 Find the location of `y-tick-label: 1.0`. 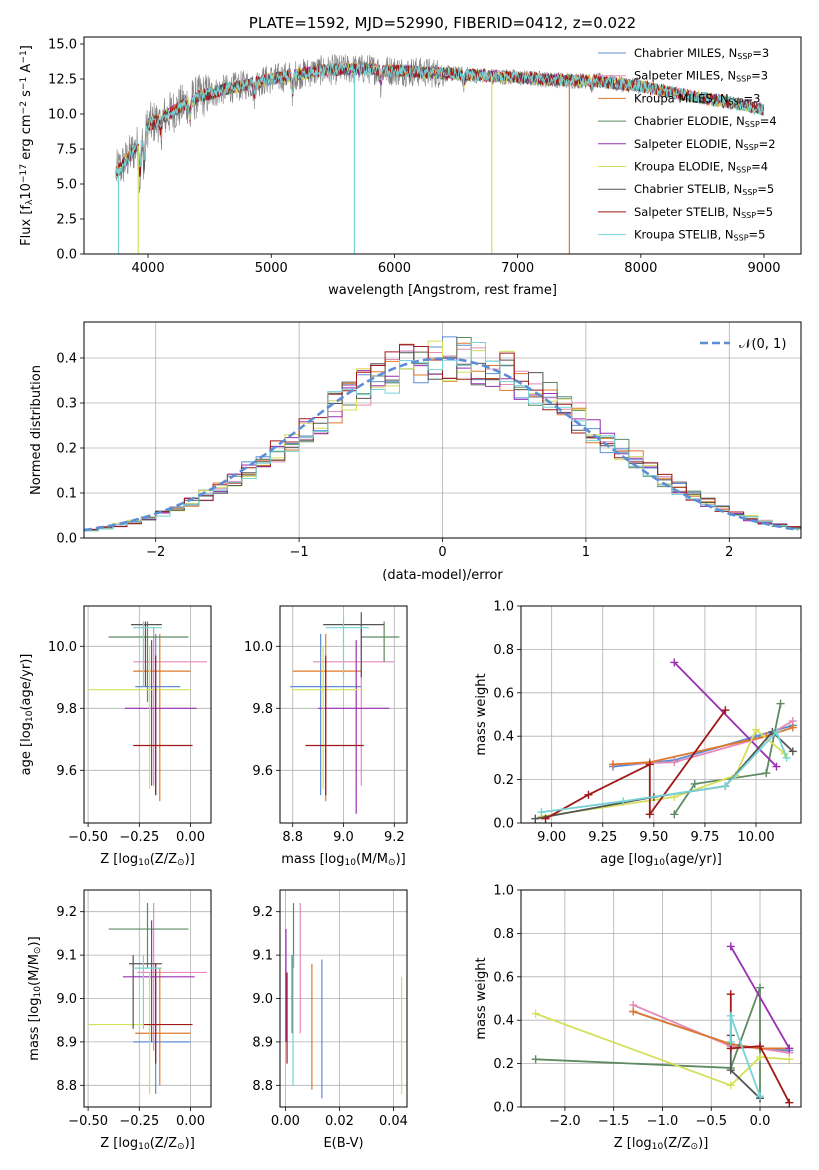

y-tick-label: 1.0 is located at coordinates (503, 607).